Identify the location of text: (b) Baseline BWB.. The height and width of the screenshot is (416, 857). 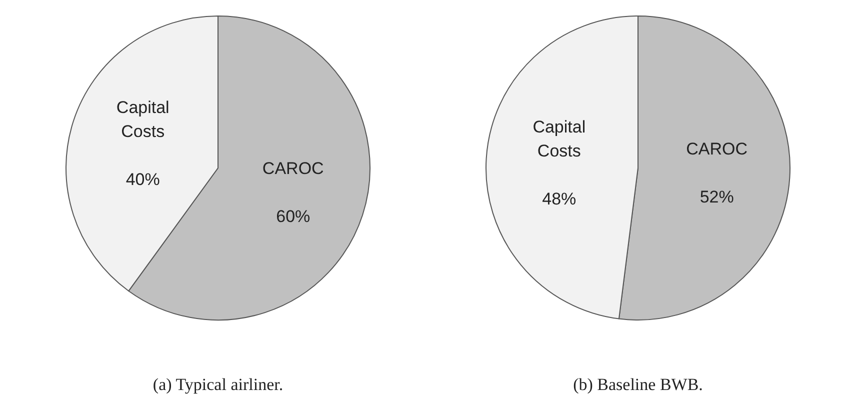
(638, 384).